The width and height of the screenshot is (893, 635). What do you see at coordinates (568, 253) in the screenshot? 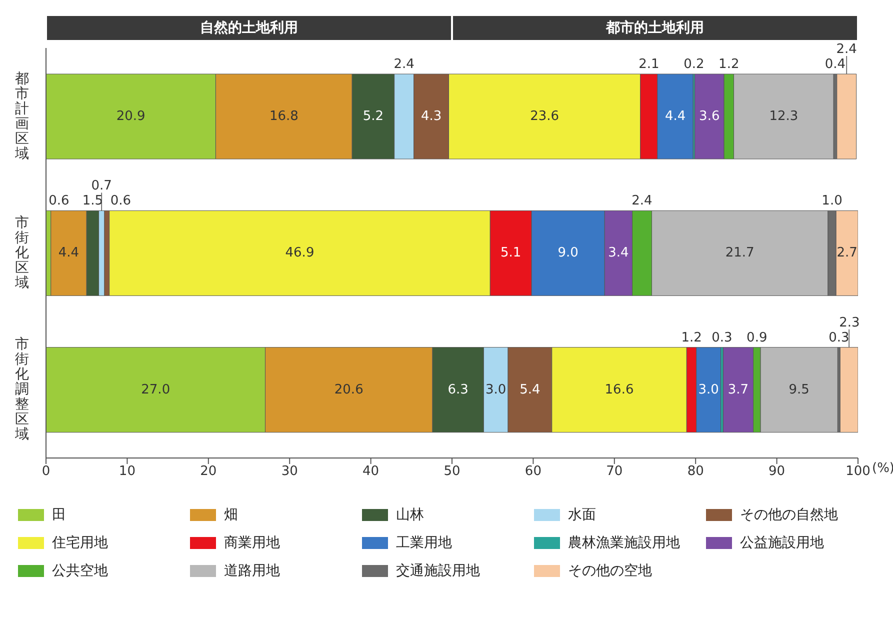
I see `data-label: 9.0` at bounding box center [568, 253].